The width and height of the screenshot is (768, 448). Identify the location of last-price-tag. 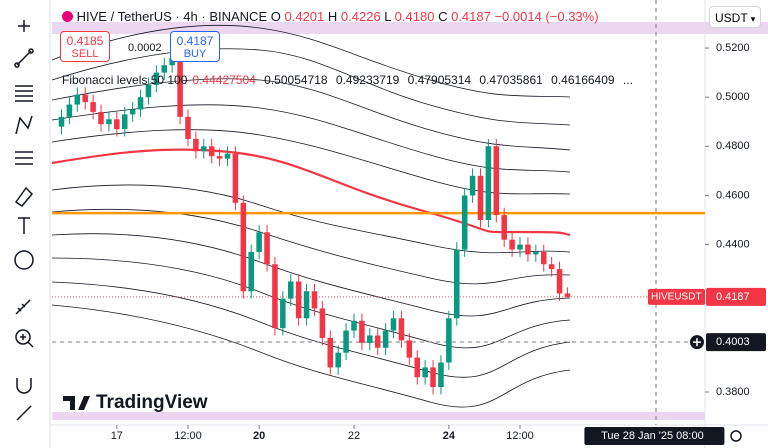
(676, 296).